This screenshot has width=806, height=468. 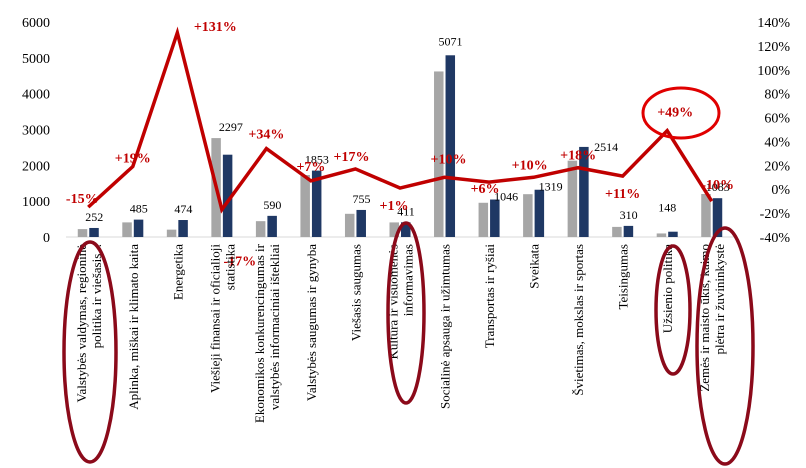 What do you see at coordinates (310, 167) in the screenshot?
I see `change-label: +7%` at bounding box center [310, 167].